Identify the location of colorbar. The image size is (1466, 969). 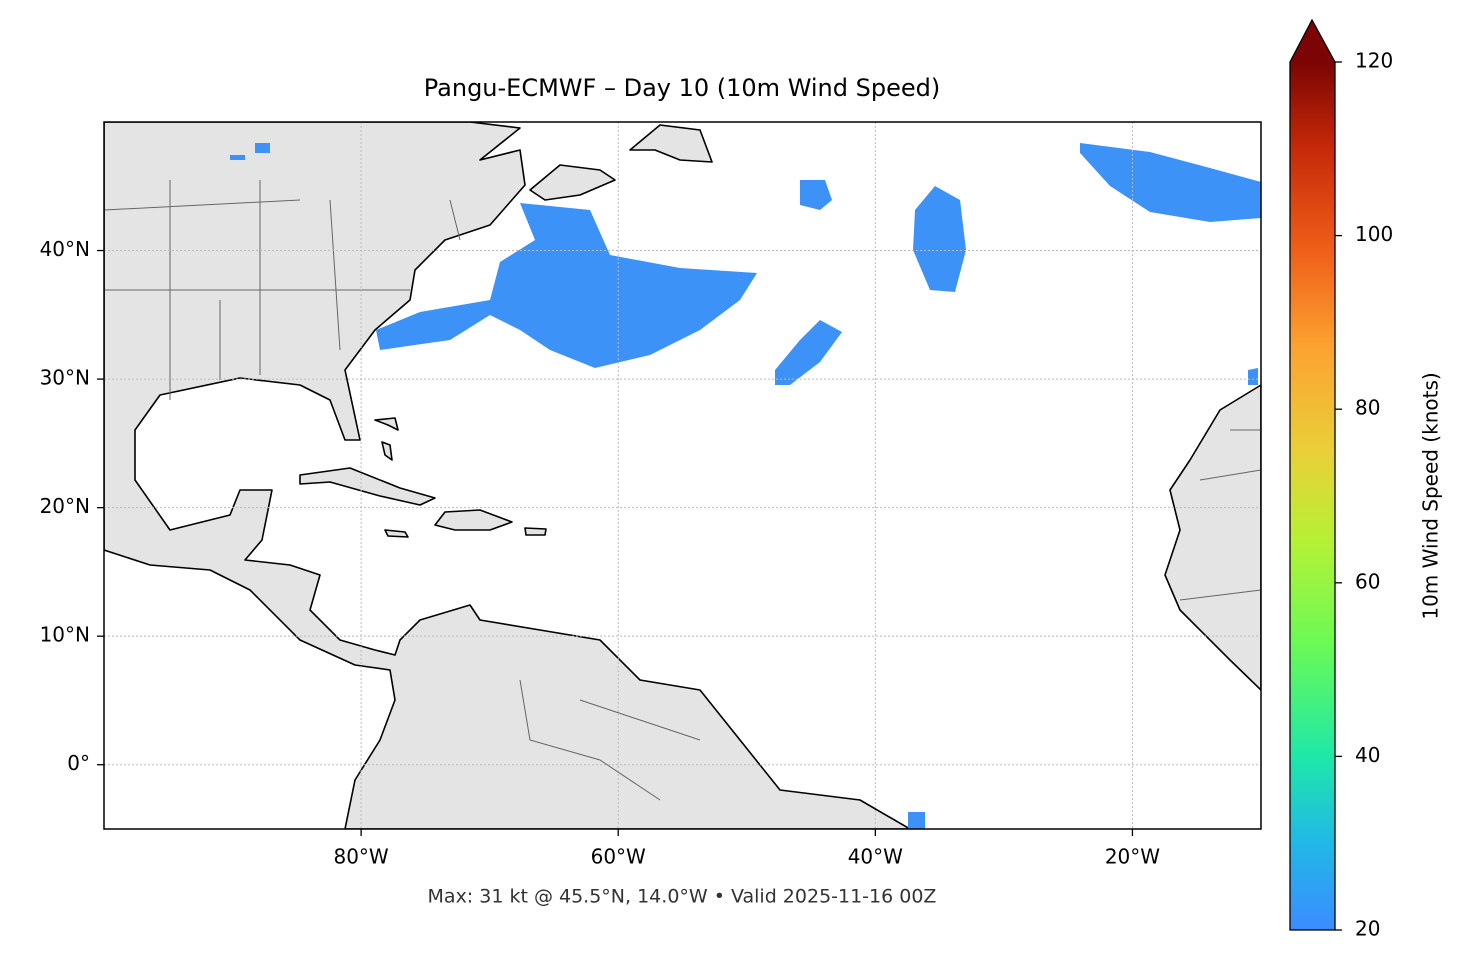
(1312, 496).